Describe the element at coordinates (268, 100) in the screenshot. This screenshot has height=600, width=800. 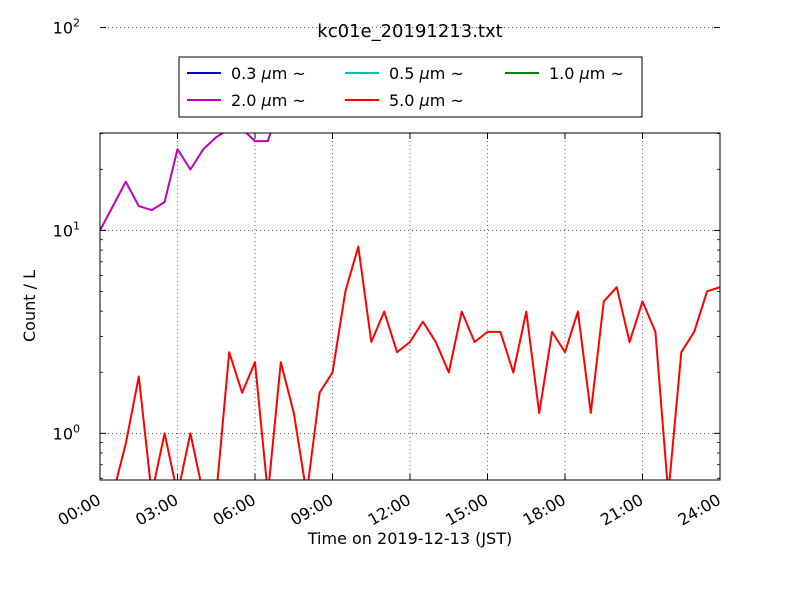
I see `legend-label: 2.0 μm ~` at that location.